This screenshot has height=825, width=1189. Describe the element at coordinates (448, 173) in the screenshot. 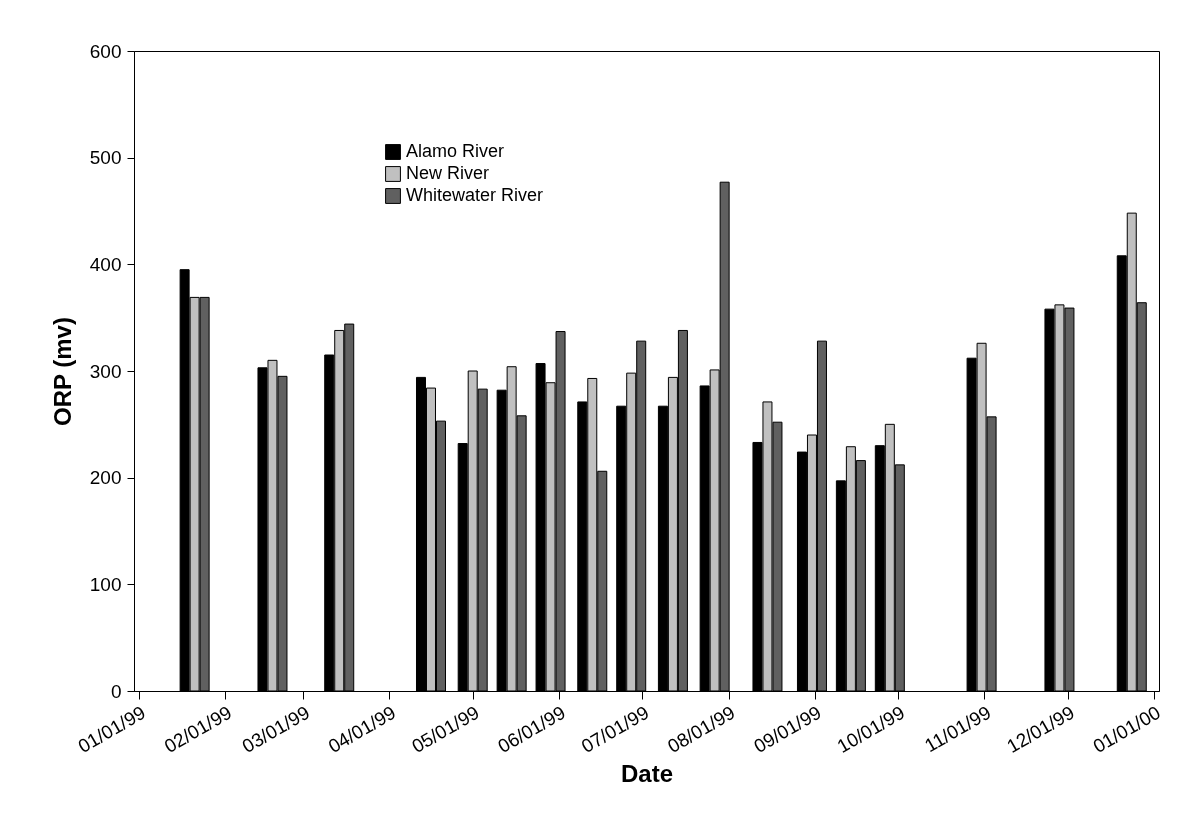

I see `legend-label: New River` at that location.